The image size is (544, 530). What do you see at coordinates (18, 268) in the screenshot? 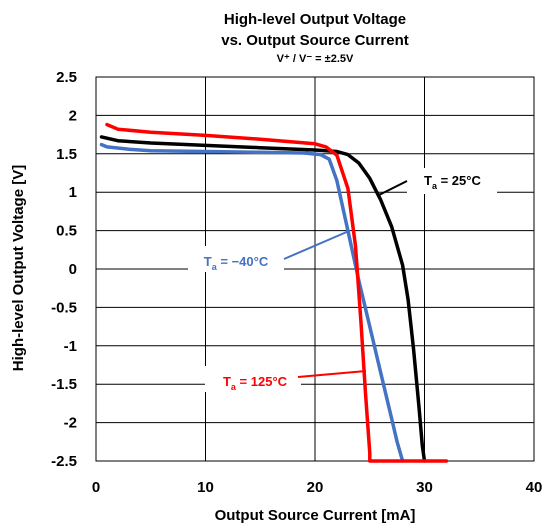
I see `y-axis-label: High-level Output Voltage [V]` at bounding box center [18, 268].